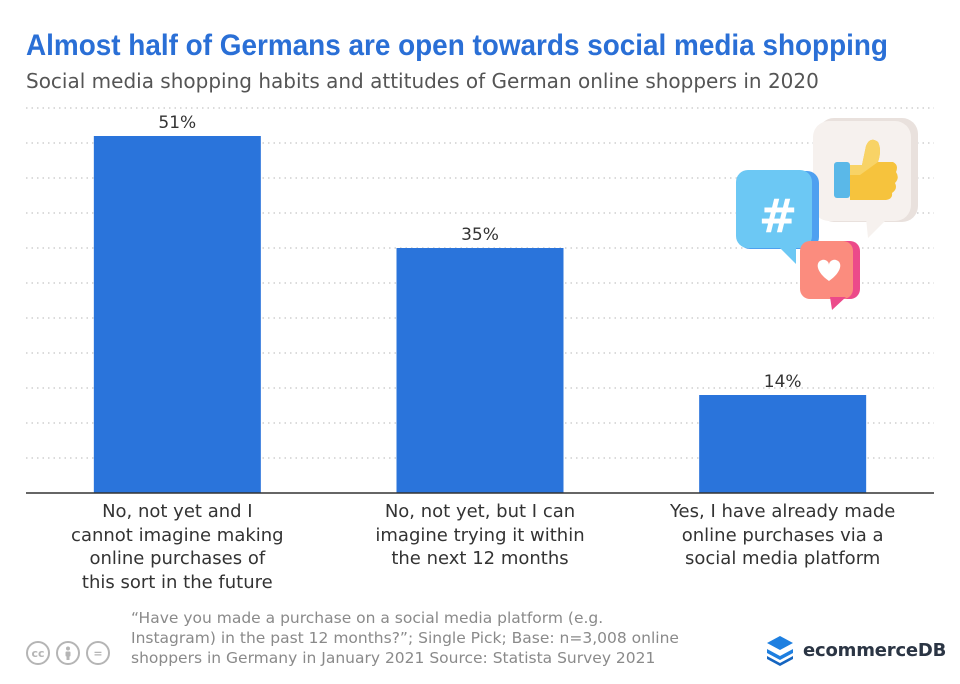  What do you see at coordinates (177, 582) in the screenshot?
I see `x-tick-label-line: this sort in the future` at bounding box center [177, 582].